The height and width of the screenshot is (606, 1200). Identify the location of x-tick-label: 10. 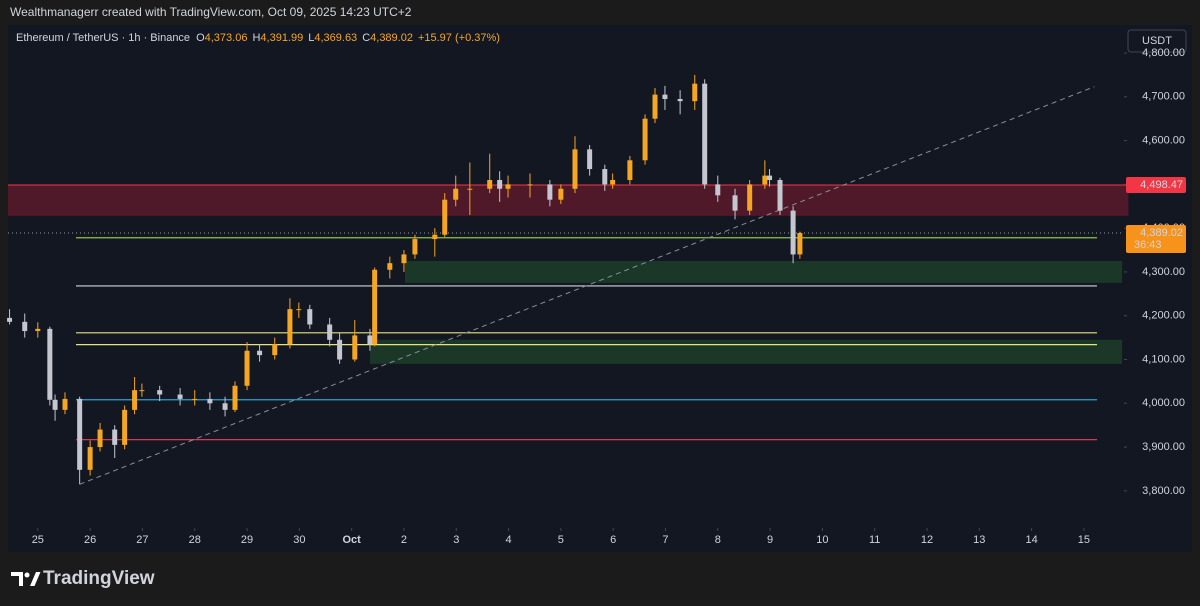
(822, 540).